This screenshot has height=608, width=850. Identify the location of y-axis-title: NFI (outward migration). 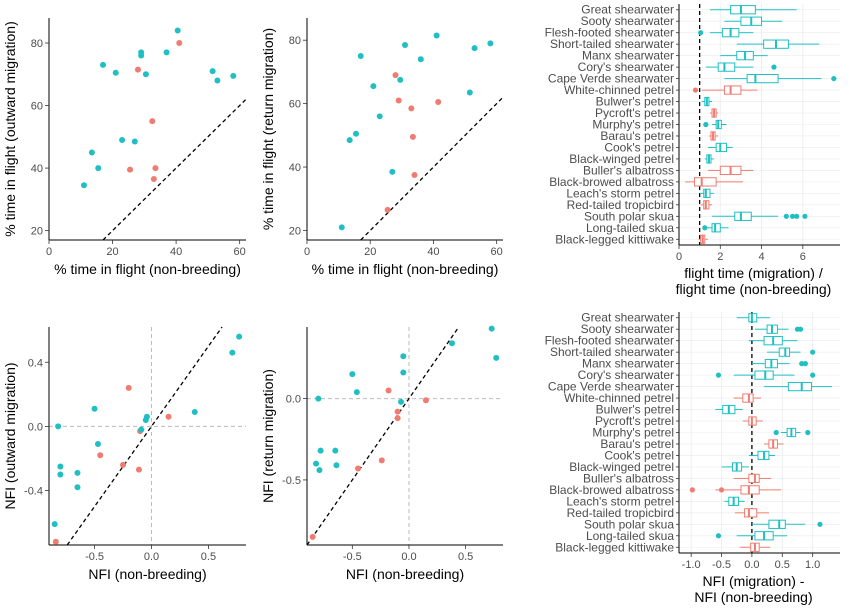
(10, 435).